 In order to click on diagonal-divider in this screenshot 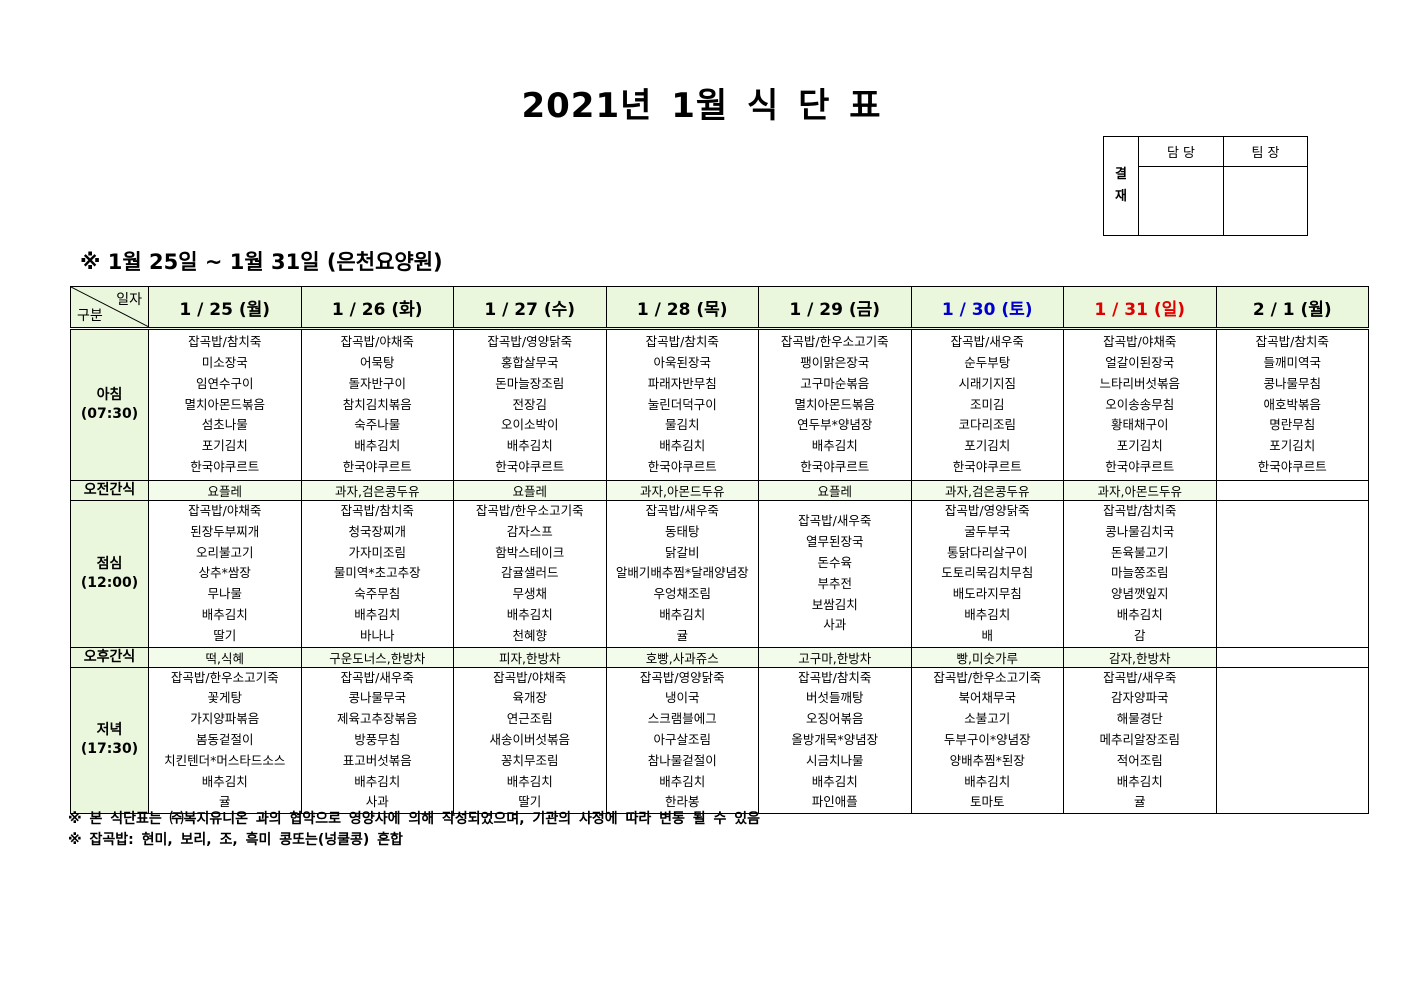, I will do `click(110, 307)`.